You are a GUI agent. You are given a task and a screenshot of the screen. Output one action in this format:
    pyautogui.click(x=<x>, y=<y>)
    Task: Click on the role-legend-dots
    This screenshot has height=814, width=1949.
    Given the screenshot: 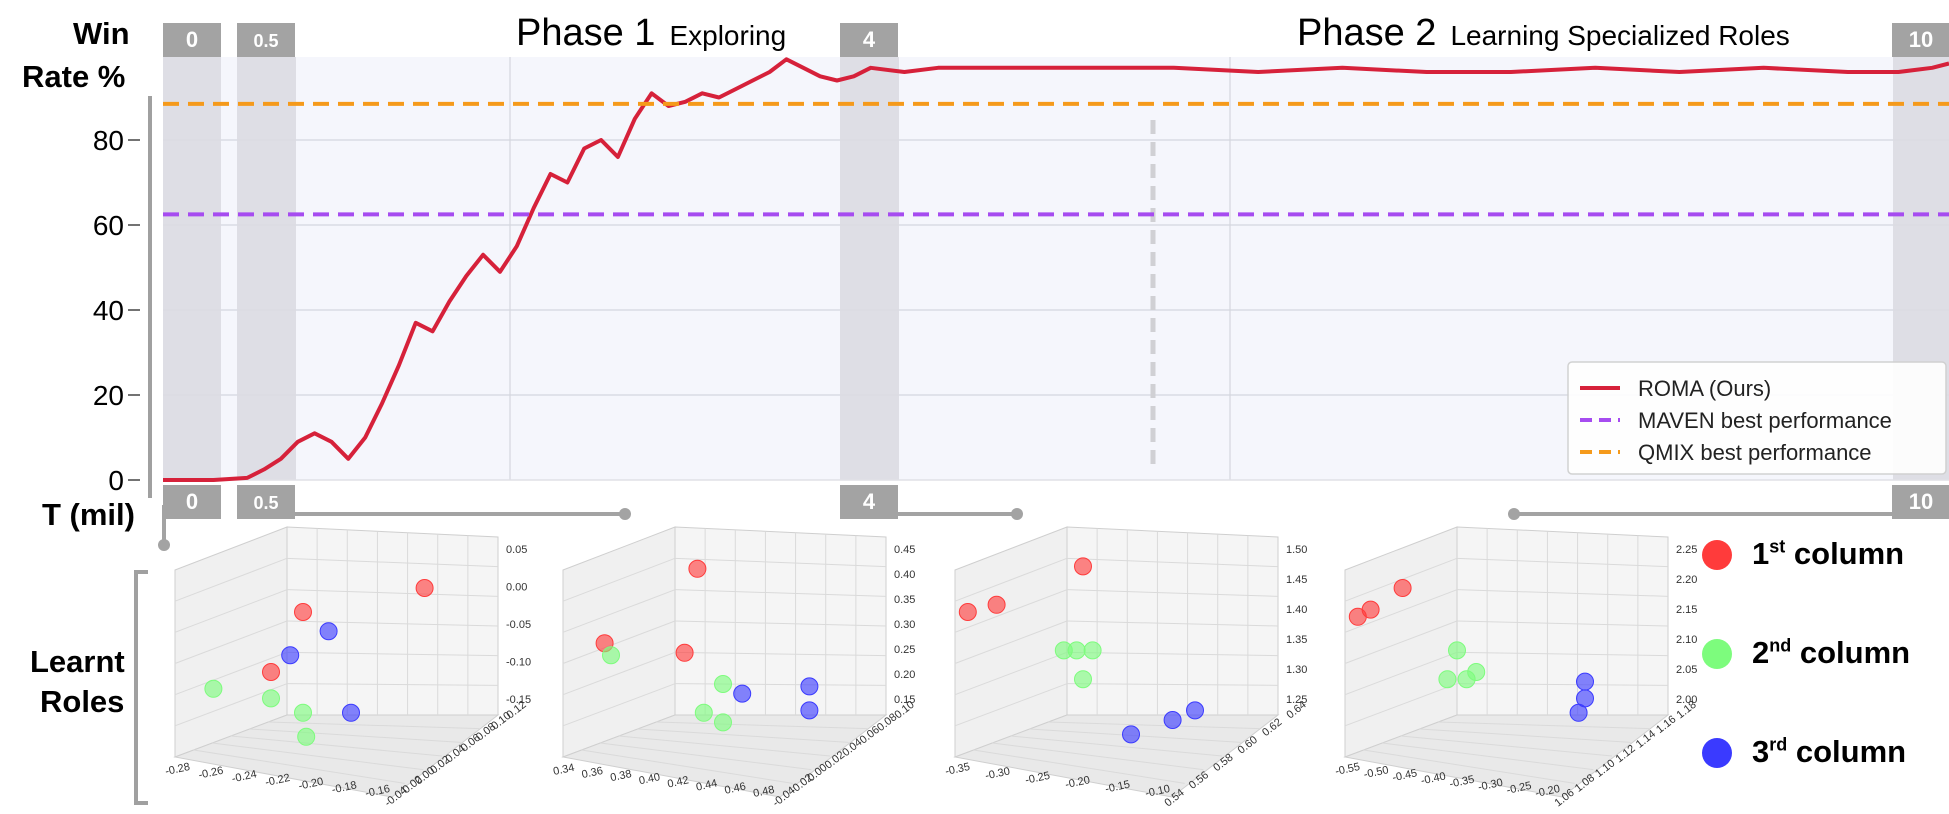 What is the action you would take?
    pyautogui.click(x=1717, y=654)
    